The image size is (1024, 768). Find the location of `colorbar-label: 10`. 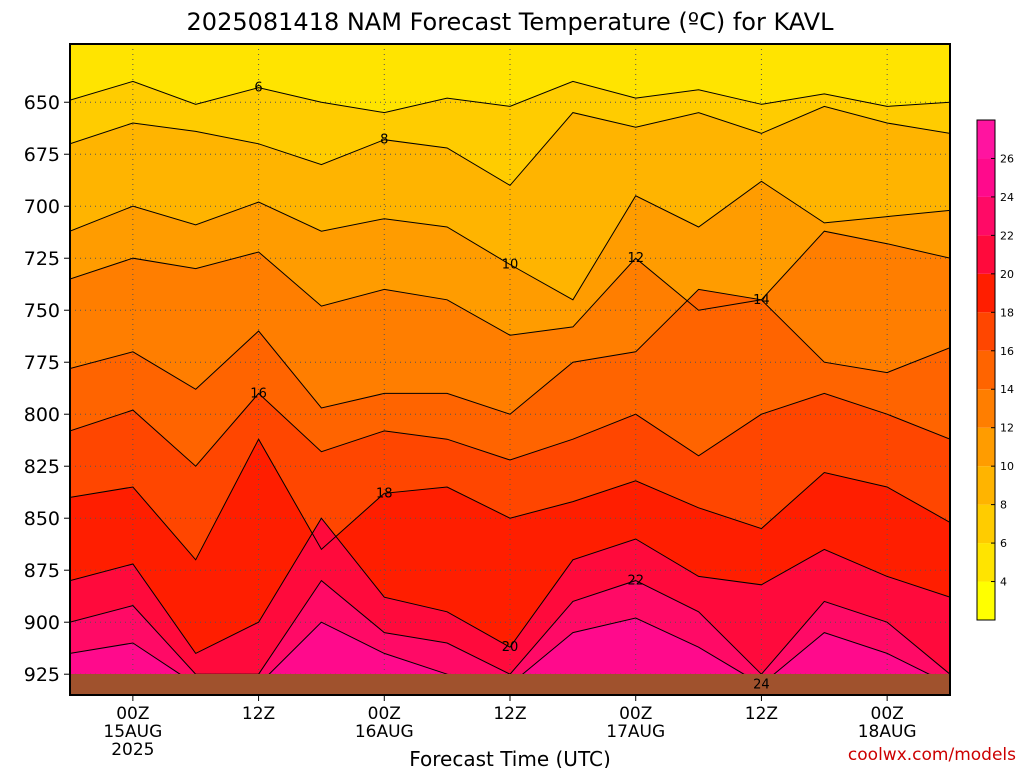

colorbar-label: 10 is located at coordinates (1007, 466).